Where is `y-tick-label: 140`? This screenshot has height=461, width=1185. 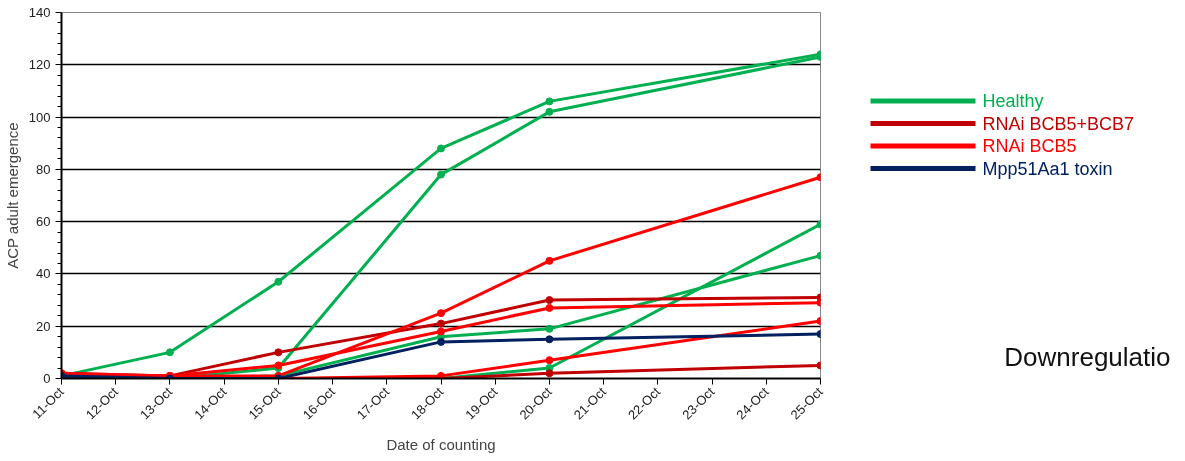 y-tick-label: 140 is located at coordinates (39, 12).